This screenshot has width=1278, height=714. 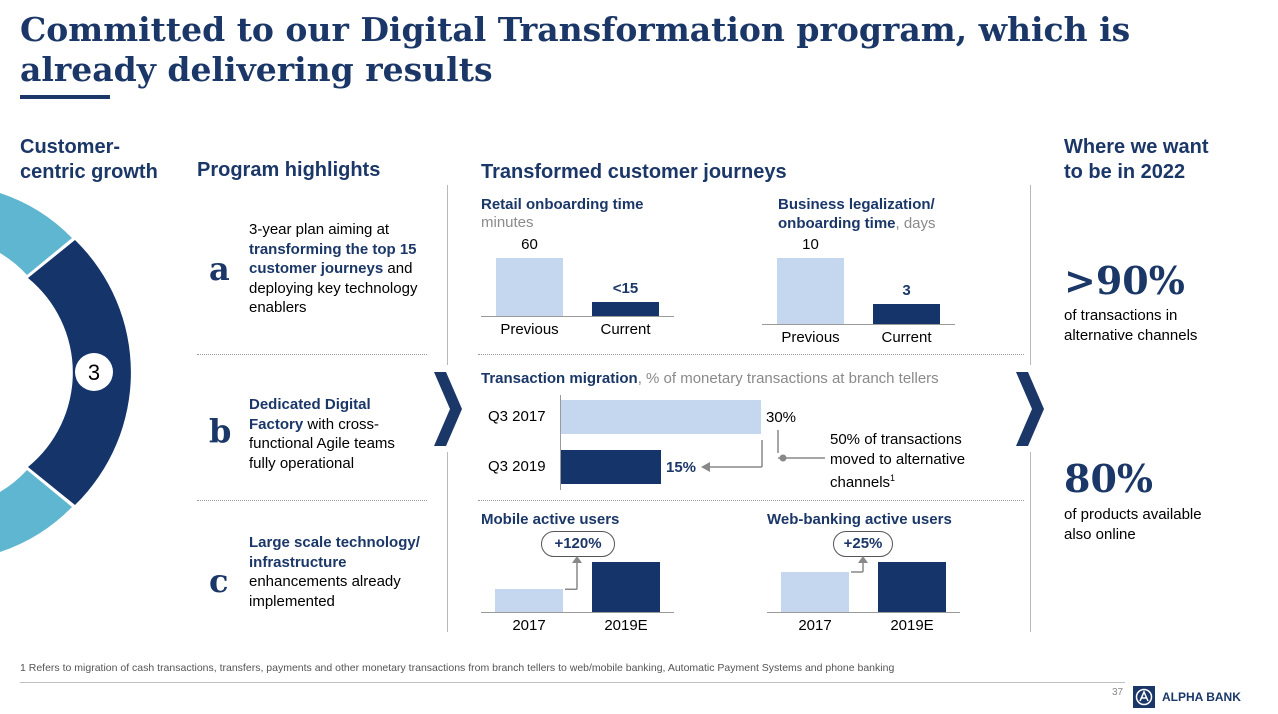 What do you see at coordinates (837, 223) in the screenshot?
I see `business-title-line2: onboarding time` at bounding box center [837, 223].